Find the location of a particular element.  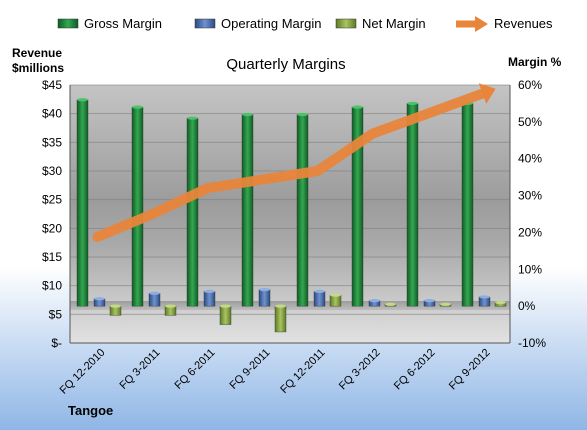

legend-swatch-arrowhead is located at coordinates (481, 24).